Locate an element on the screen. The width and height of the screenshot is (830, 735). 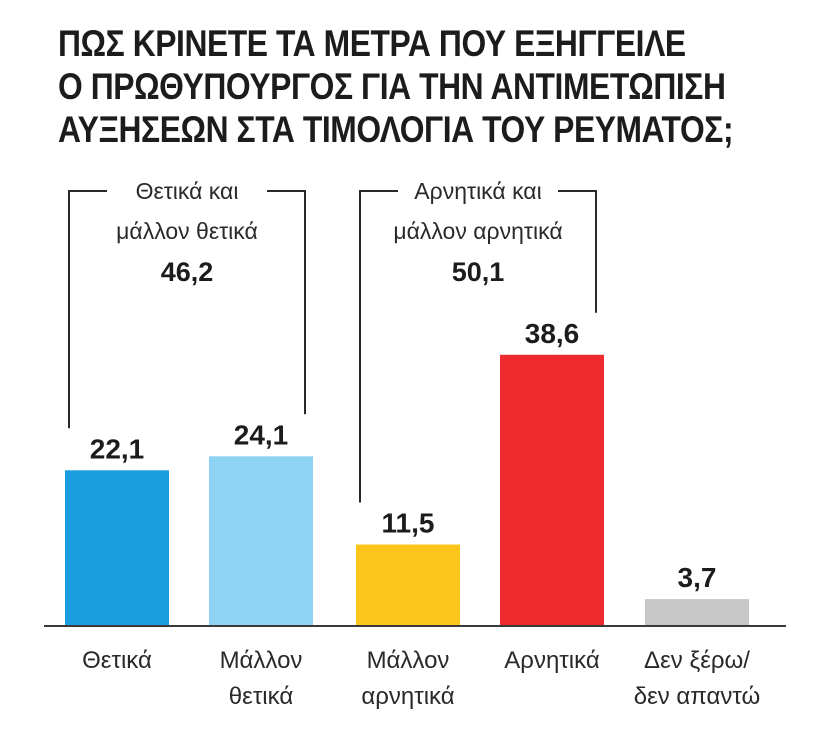
bar-value-label-1: 24,1 is located at coordinates (261, 434).